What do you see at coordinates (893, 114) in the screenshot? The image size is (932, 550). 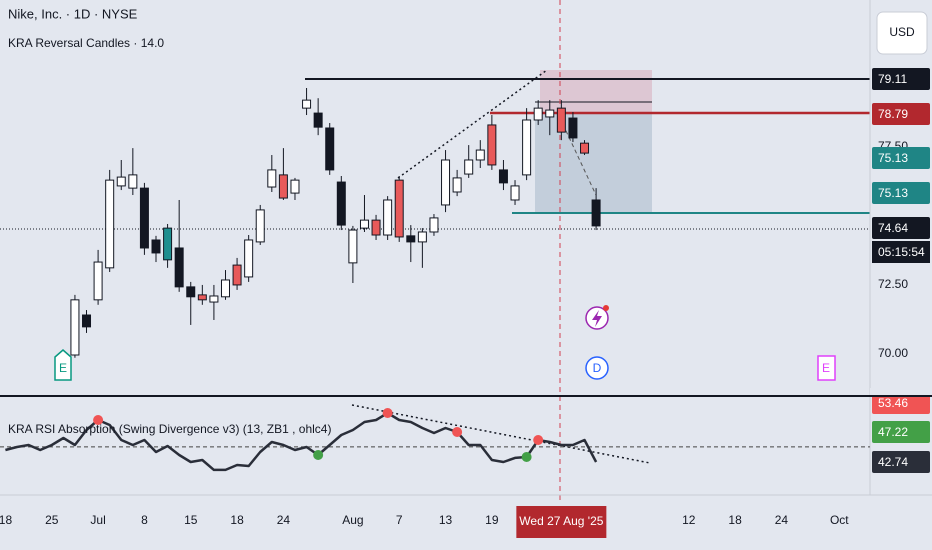 I see `price-tag-label: 78.79` at bounding box center [893, 114].